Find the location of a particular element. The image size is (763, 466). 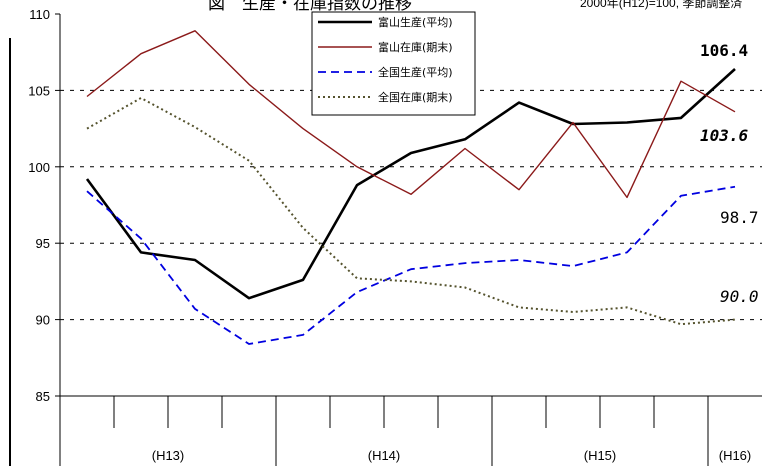

x-group-label: (H16) is located at coordinates (735, 455).